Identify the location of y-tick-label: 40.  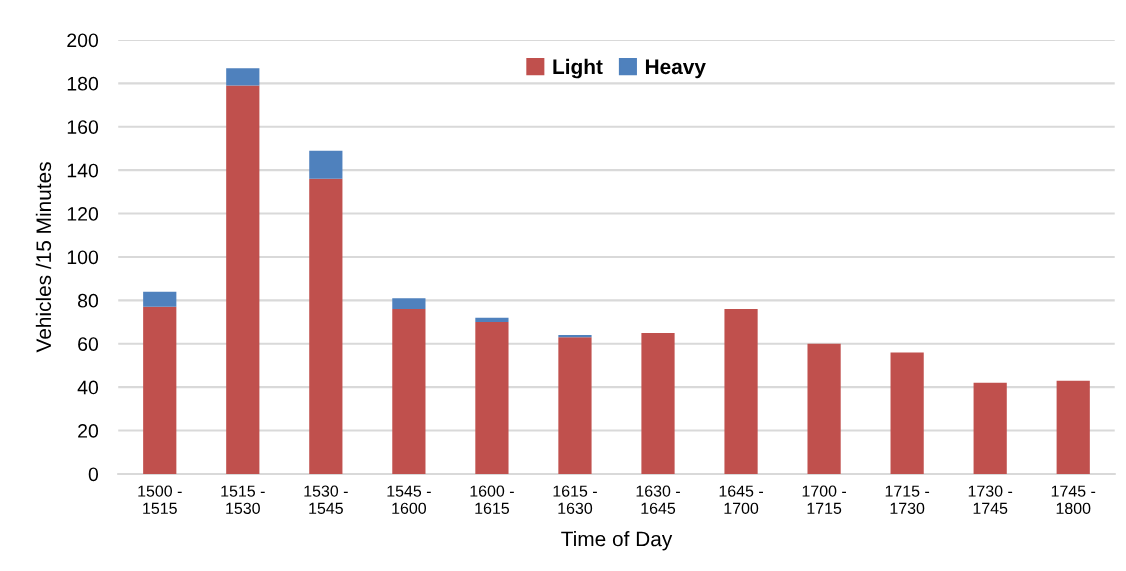
(88, 387).